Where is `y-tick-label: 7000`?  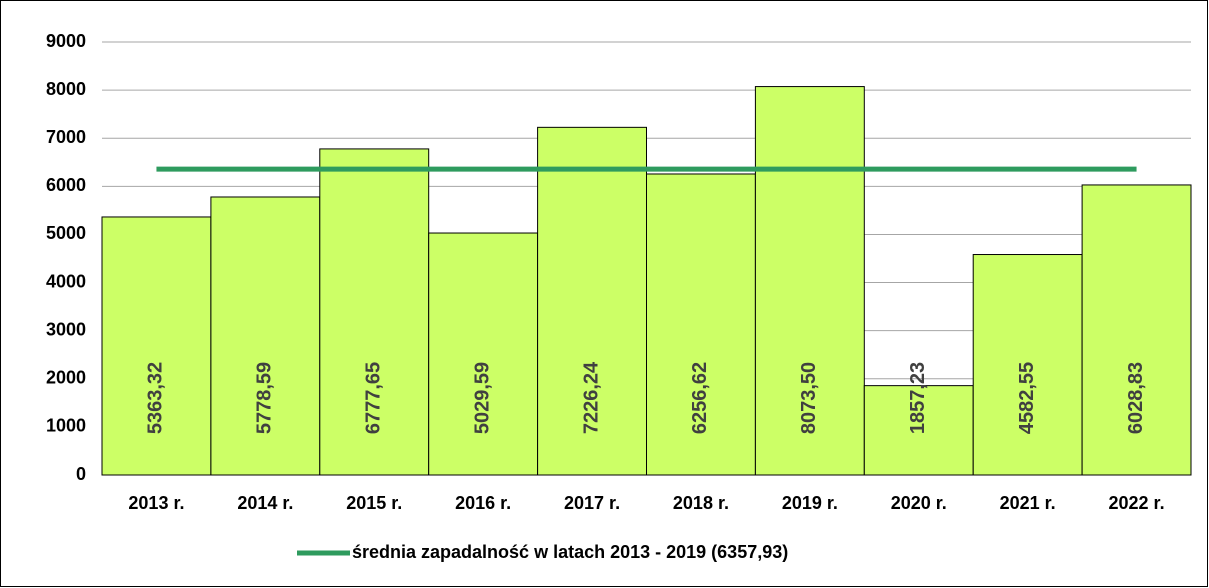 y-tick-label: 7000 is located at coordinates (66, 137).